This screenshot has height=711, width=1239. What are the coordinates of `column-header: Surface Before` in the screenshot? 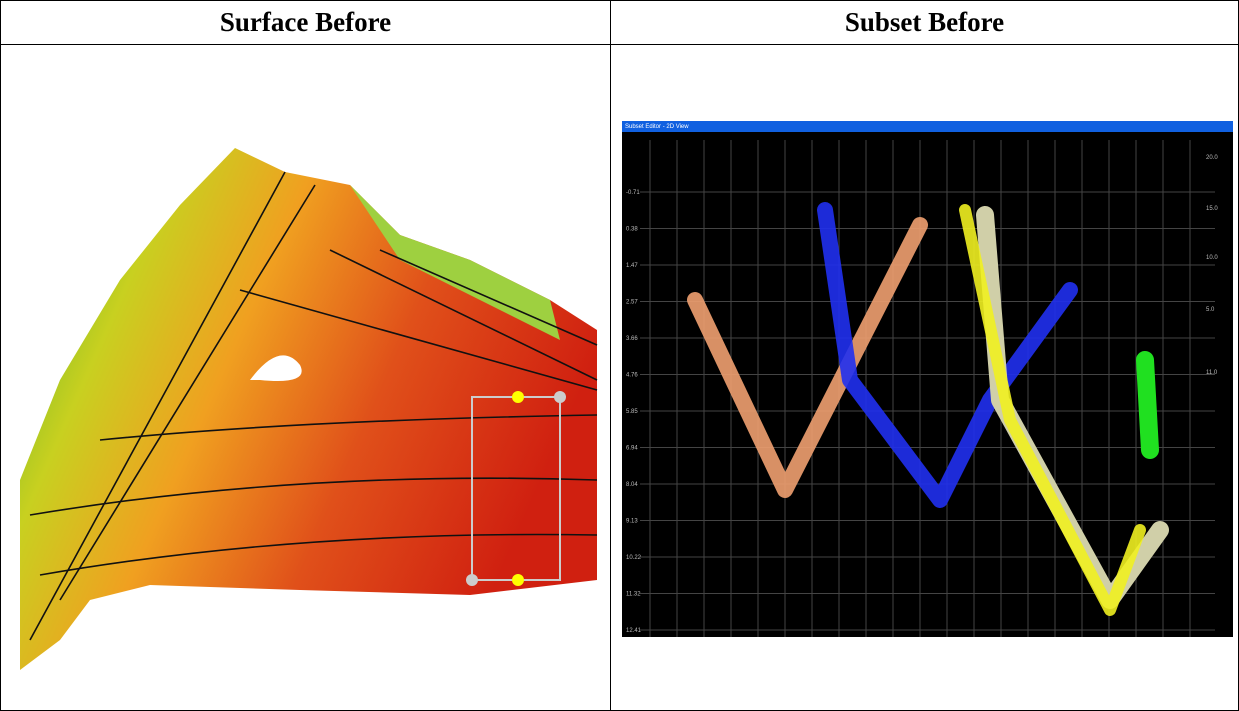 It's located at (305, 22).